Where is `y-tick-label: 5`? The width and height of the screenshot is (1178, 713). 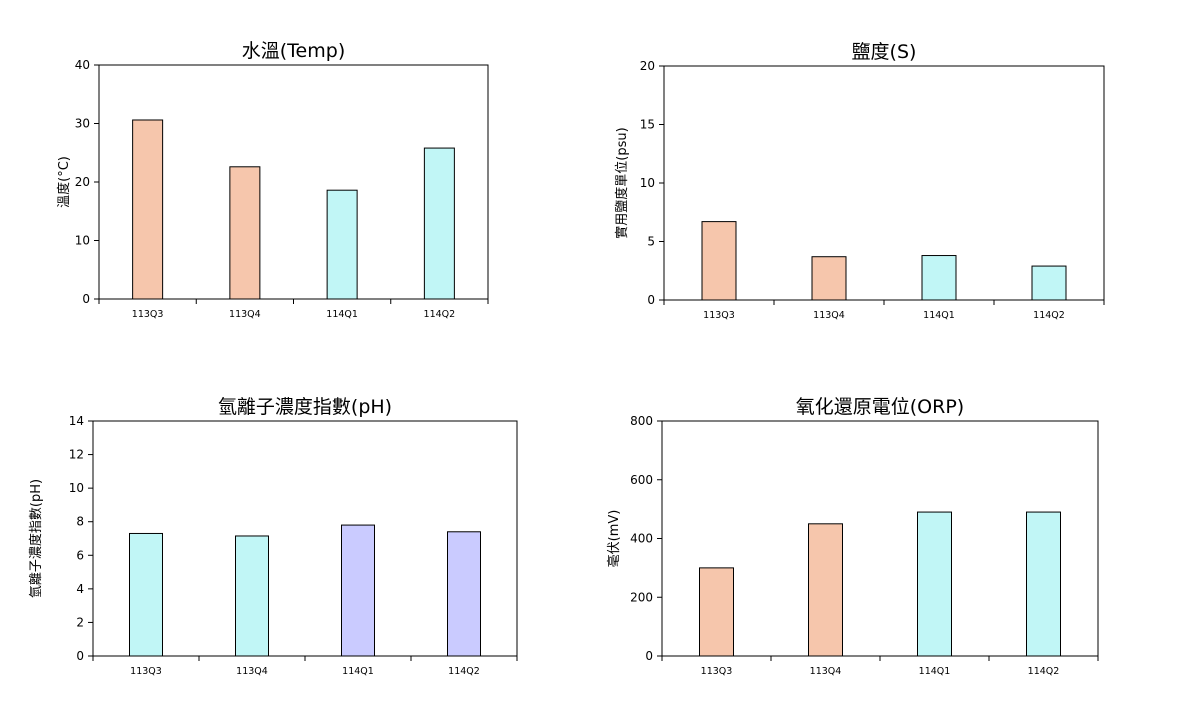 y-tick-label: 5 is located at coordinates (651, 242).